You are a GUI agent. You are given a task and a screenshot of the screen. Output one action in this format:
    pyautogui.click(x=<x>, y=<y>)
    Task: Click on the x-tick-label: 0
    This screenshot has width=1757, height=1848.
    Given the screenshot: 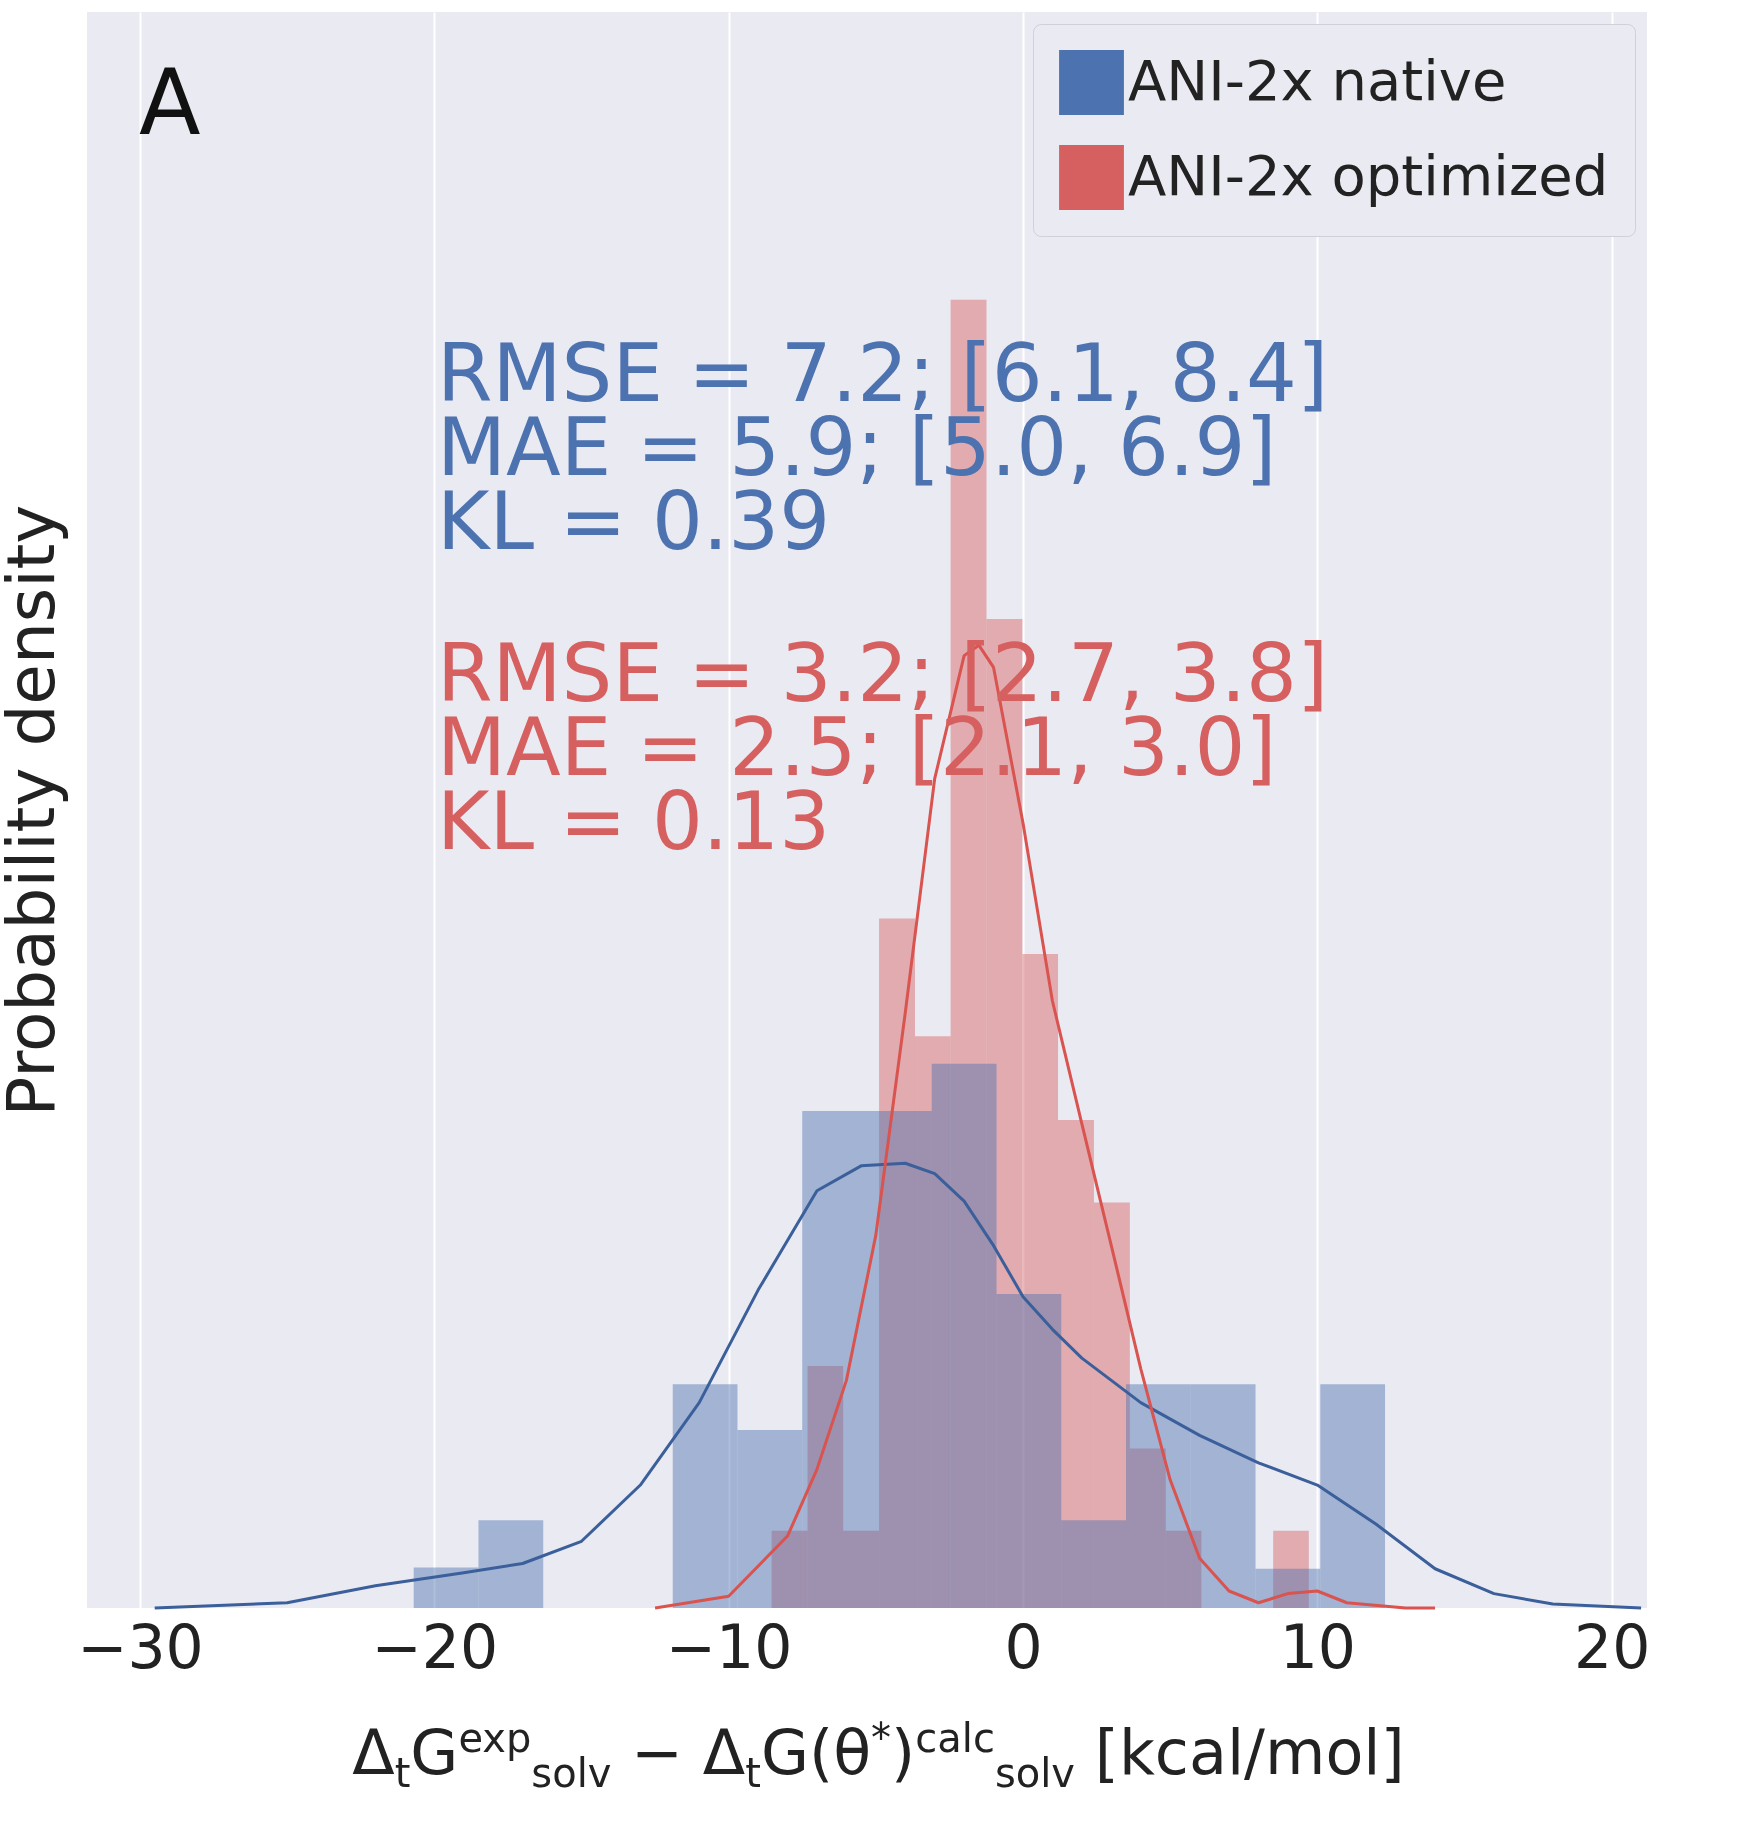 What is the action you would take?
    pyautogui.click(x=1023, y=1646)
    